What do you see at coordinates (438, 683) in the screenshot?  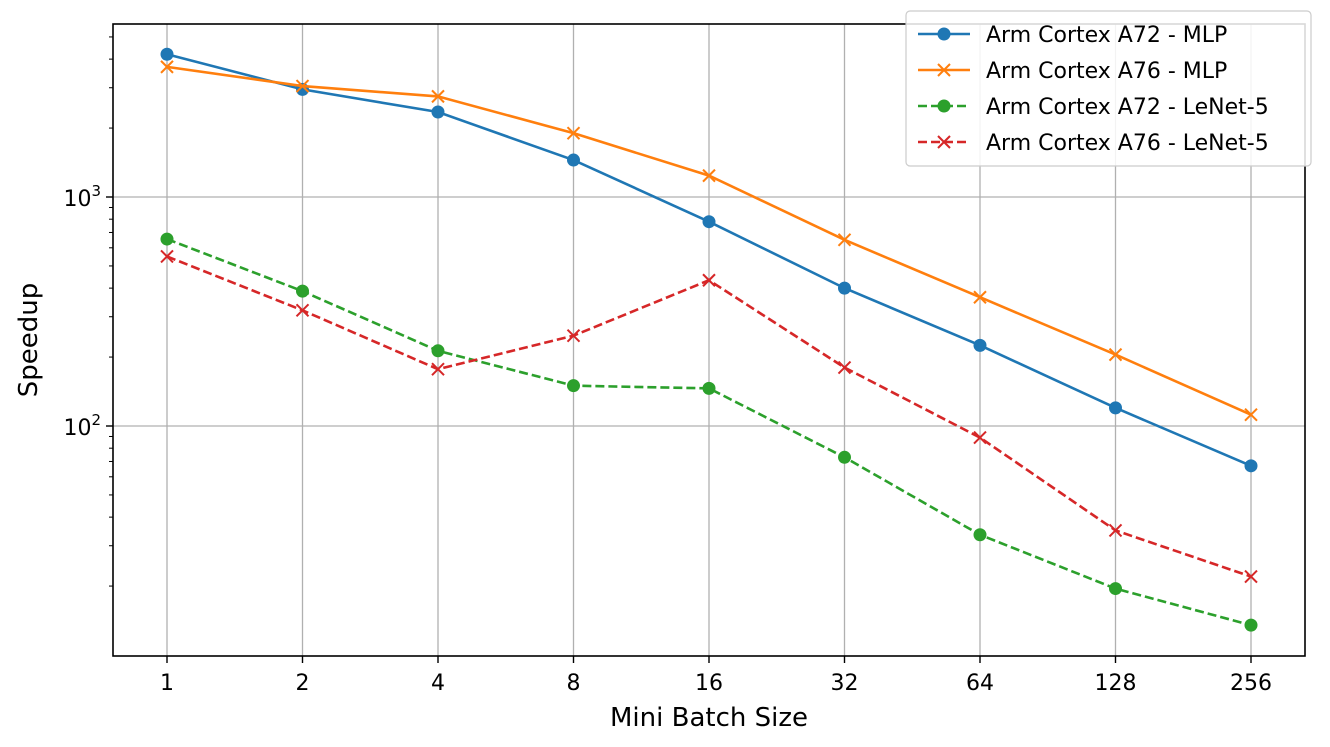 I see `x-tick-label: 4` at bounding box center [438, 683].